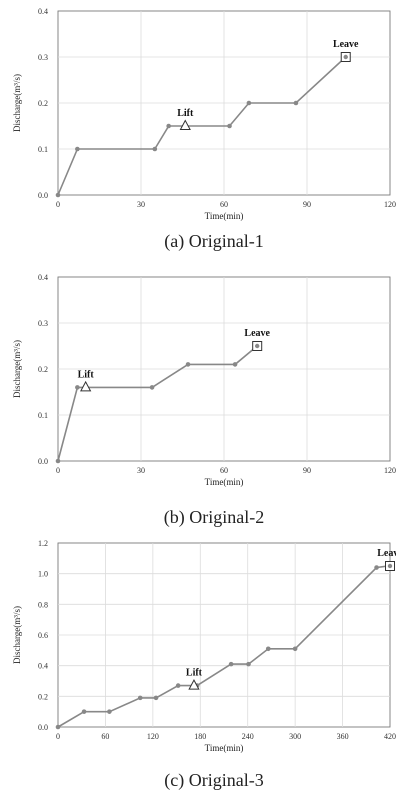  I want to click on panel-caption: (b) Original-2, so click(214, 517).